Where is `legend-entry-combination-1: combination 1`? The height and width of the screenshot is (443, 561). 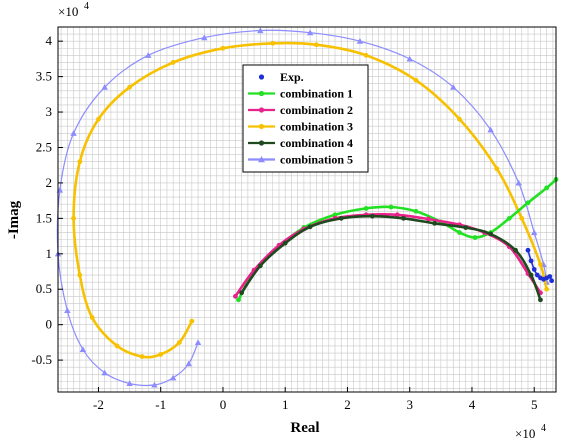
legend-entry-combination-1: combination 1 is located at coordinates (300, 94).